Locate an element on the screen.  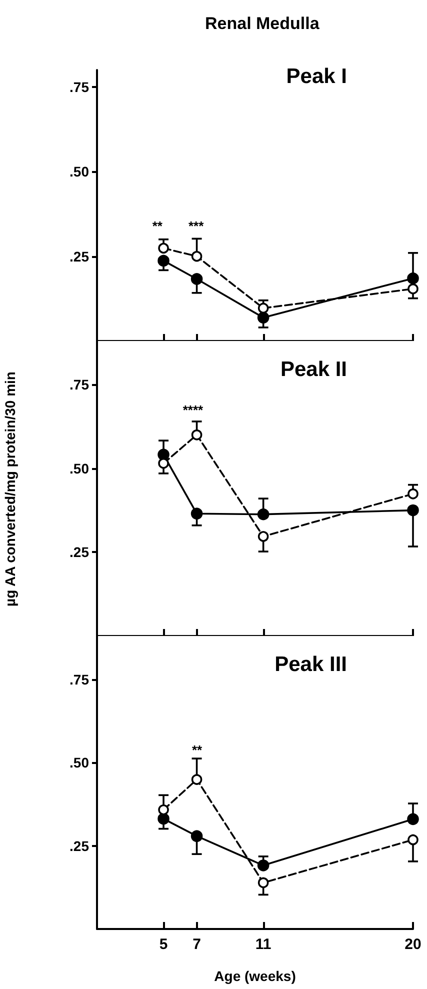
annotation: ** *** is located at coordinates (178, 226).